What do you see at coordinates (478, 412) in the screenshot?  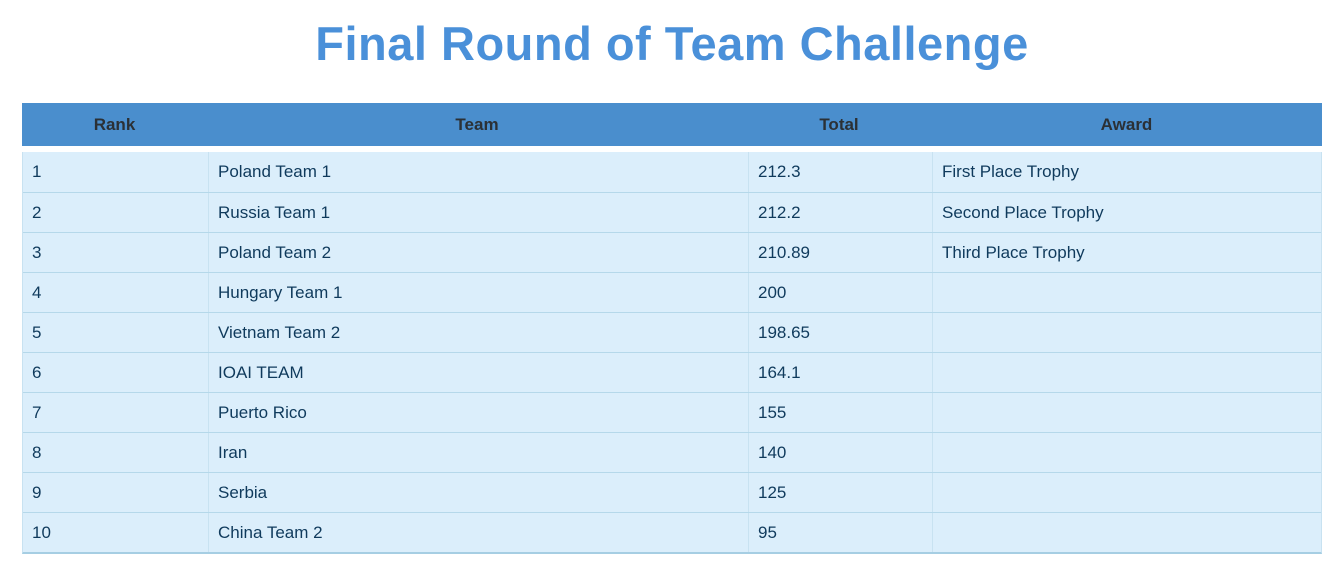 I see `team-cell: Puerto Rico` at bounding box center [478, 412].